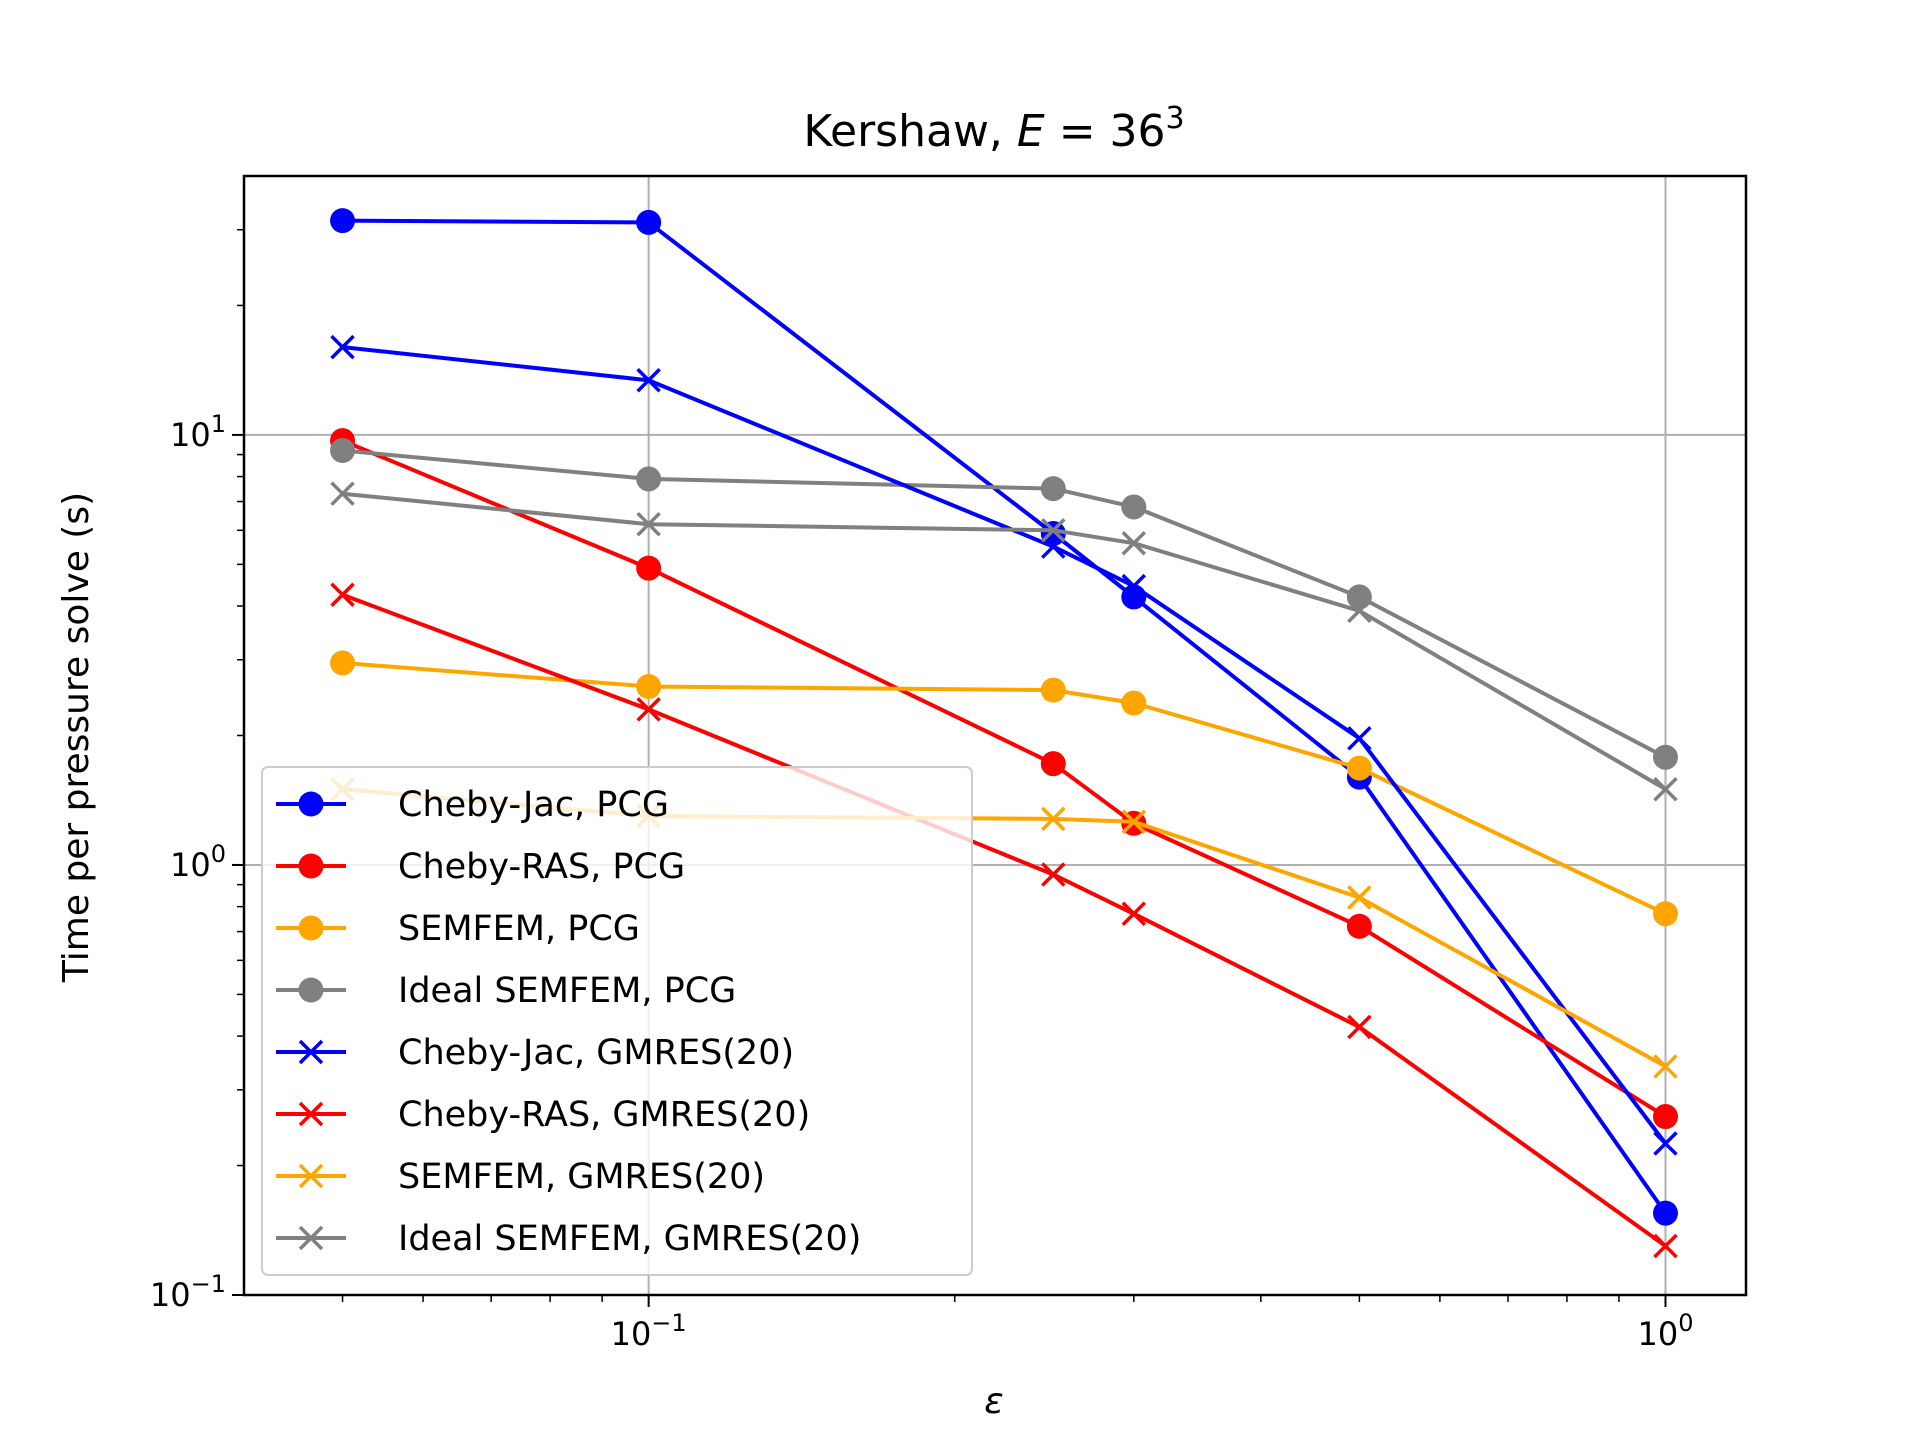  Describe the element at coordinates (629, 1239) in the screenshot. I see `legend-label: Ideal SEMFEM, GMRES(20)` at that location.